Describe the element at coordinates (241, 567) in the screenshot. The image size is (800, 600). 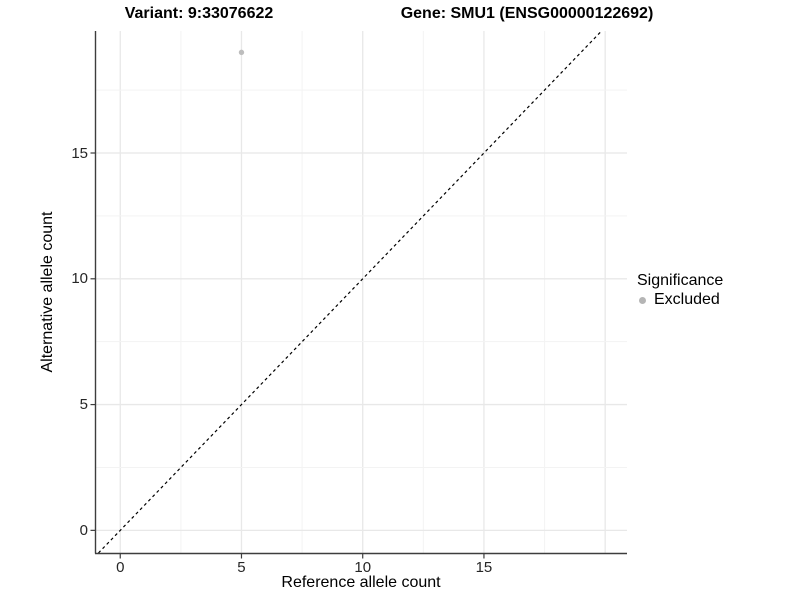
I see `x-tick-label: 5` at that location.